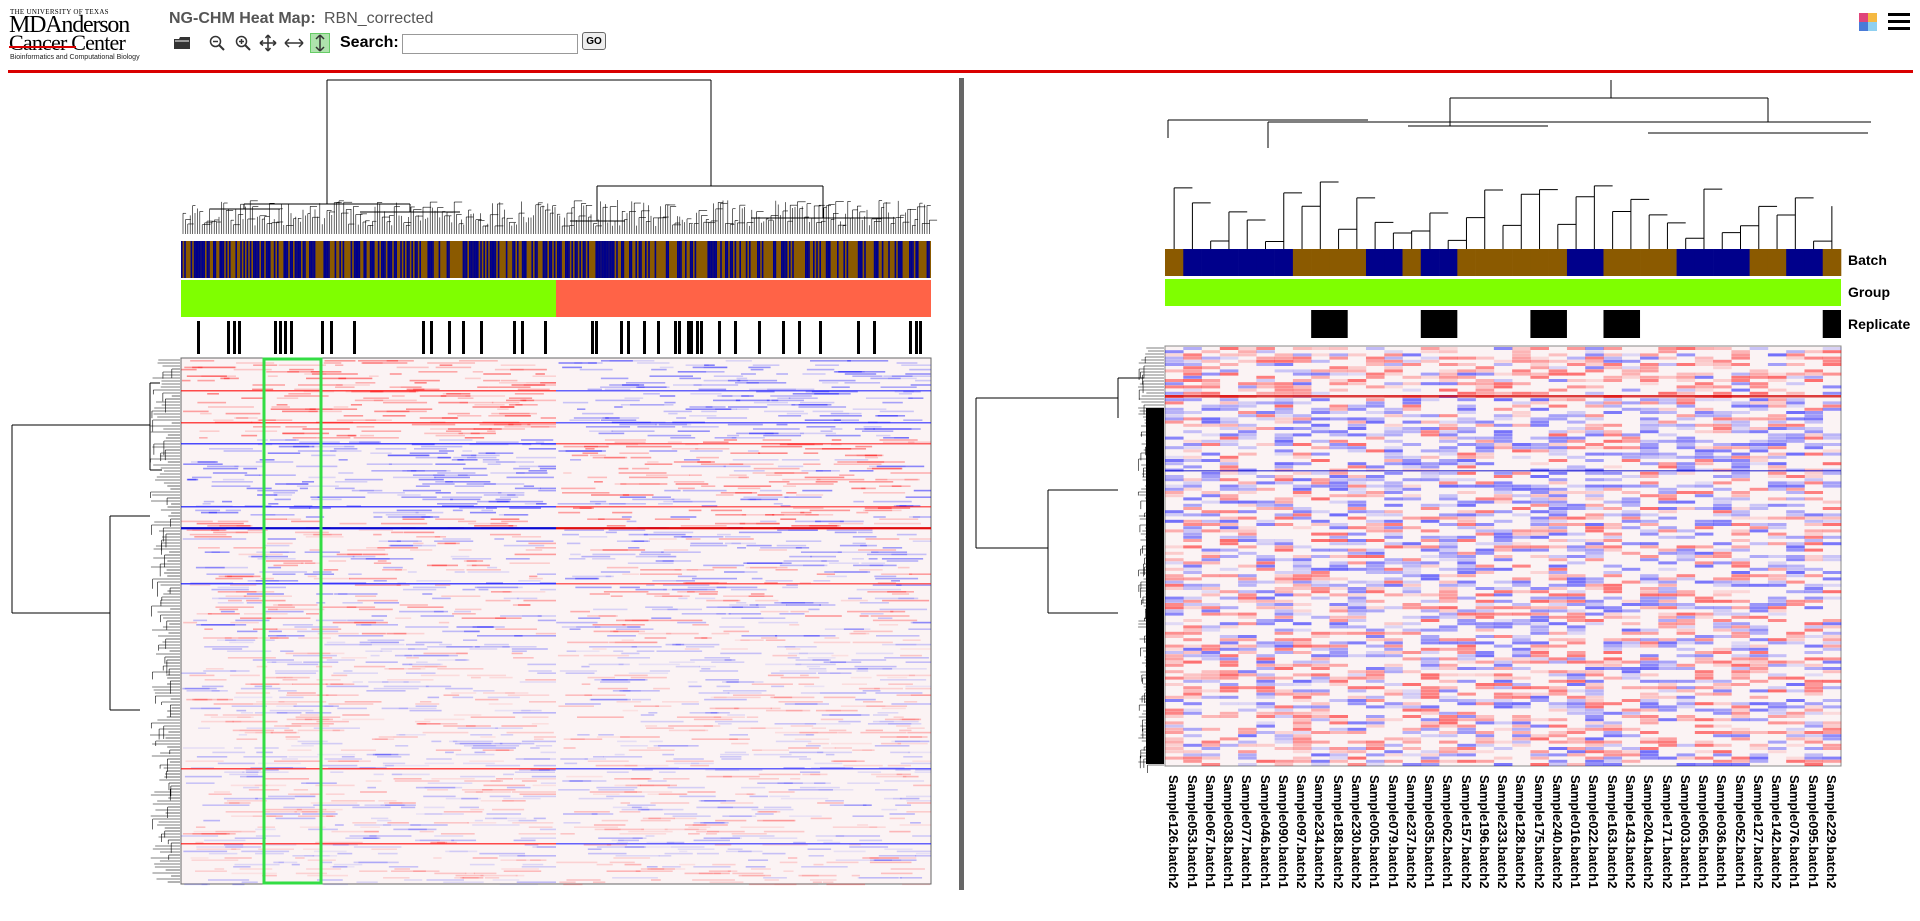 The width and height of the screenshot is (1920, 921). What do you see at coordinates (379, 18) in the screenshot?
I see `map-title-value: RBN_corrected` at bounding box center [379, 18].